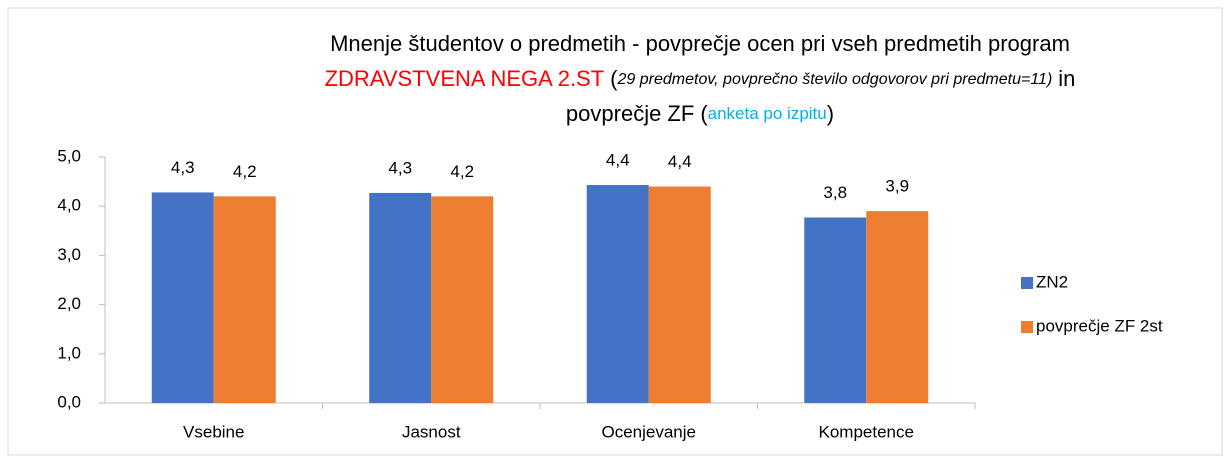 The image size is (1231, 459). I want to click on title-segment: povprečje ZF, so click(630, 113).